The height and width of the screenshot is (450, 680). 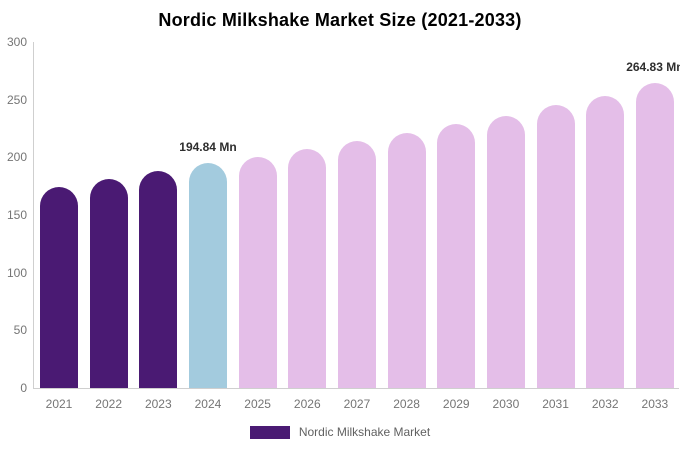 What do you see at coordinates (406, 404) in the screenshot?
I see `x-tick-label-2028: 2028` at bounding box center [406, 404].